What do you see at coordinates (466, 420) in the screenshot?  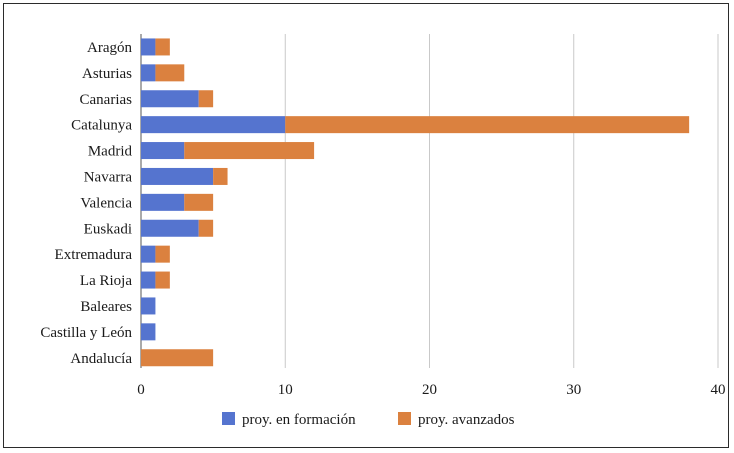 I see `legend-label: proy. avanzados` at bounding box center [466, 420].